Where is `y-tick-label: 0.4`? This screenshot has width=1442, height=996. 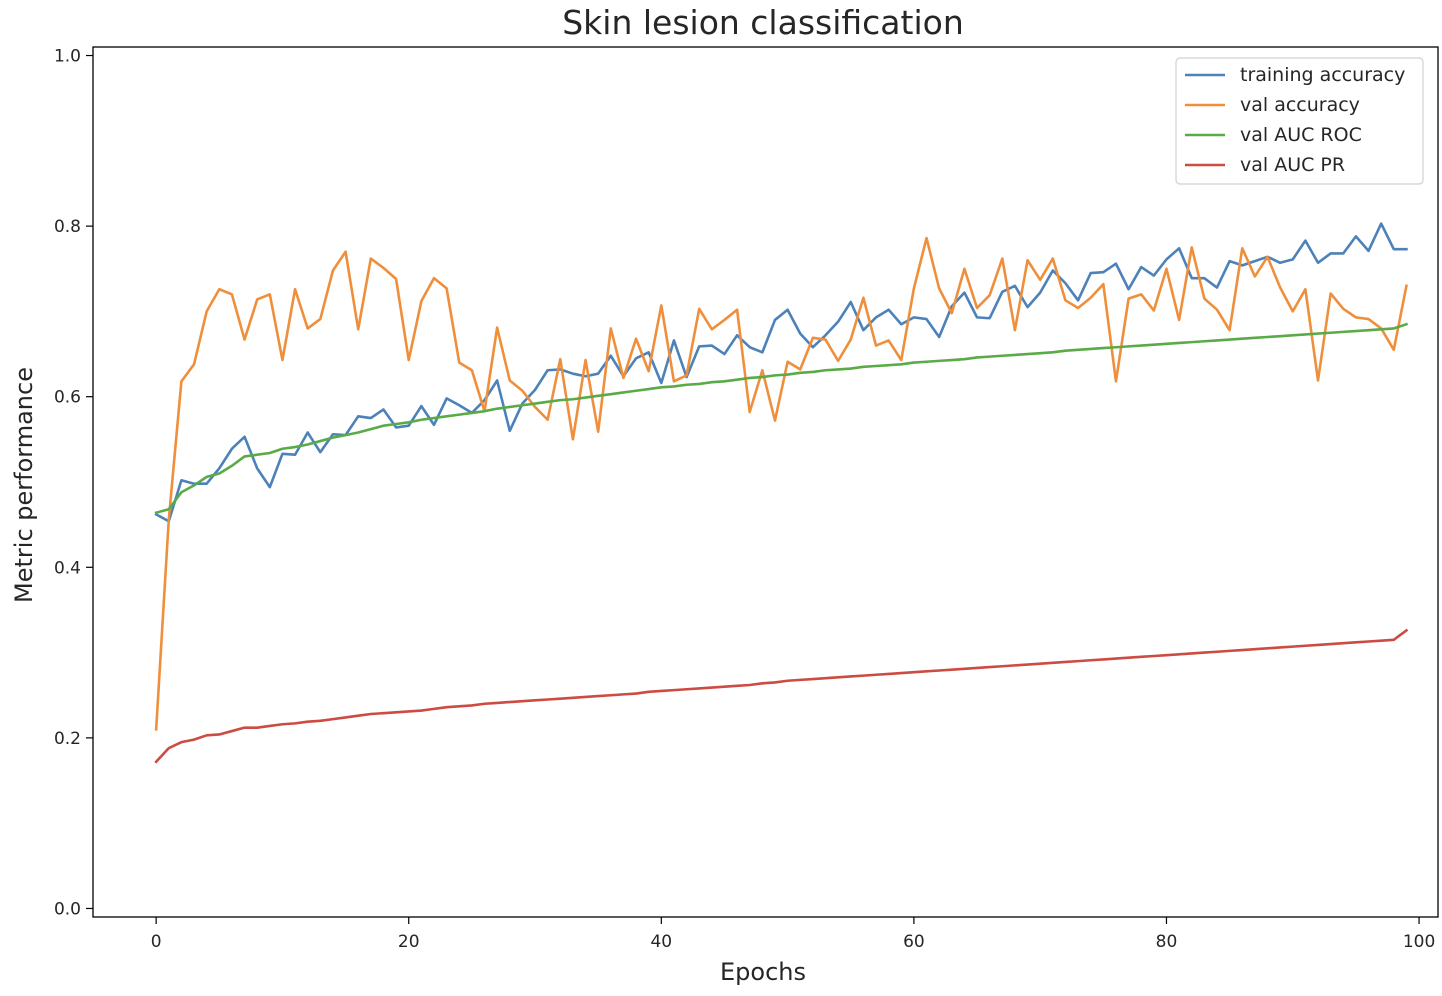
y-tick-label: 0.4 is located at coordinates (67, 568).